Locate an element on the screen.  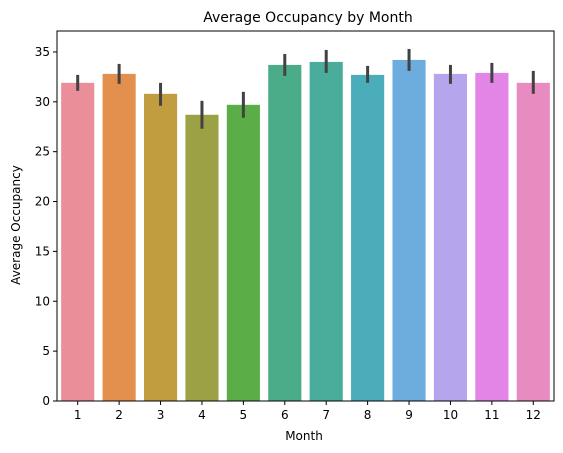
x-tick-label: 2 is located at coordinates (119, 415).